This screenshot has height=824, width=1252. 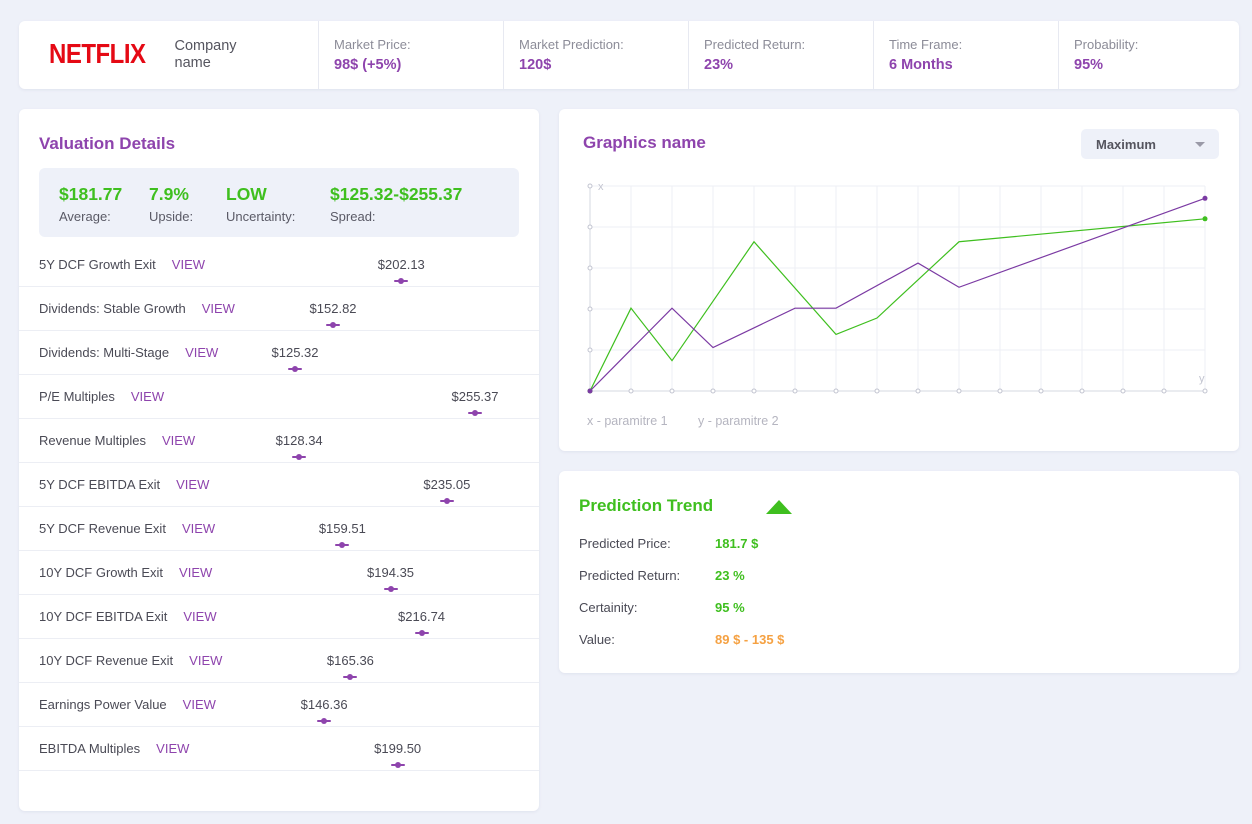 What do you see at coordinates (279, 661) in the screenshot?
I see `valuation-row: 10Y DCF Revenue Exit VIEW $165.36` at bounding box center [279, 661].